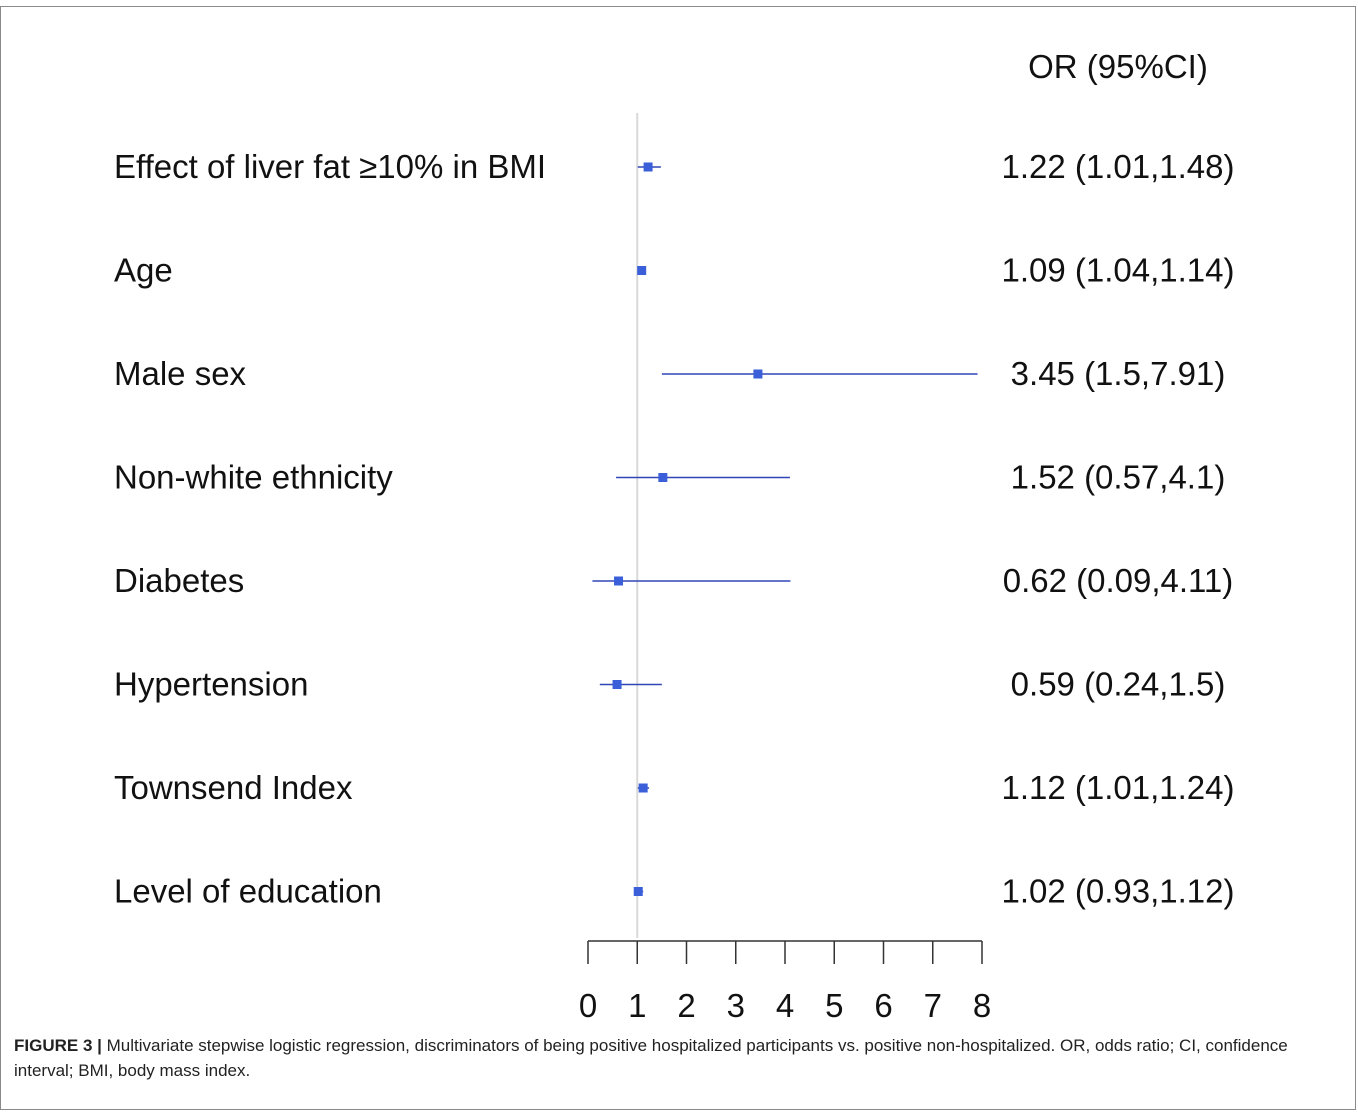 The image size is (1358, 1116). What do you see at coordinates (982, 1005) in the screenshot?
I see `x-tick-label: 8` at bounding box center [982, 1005].